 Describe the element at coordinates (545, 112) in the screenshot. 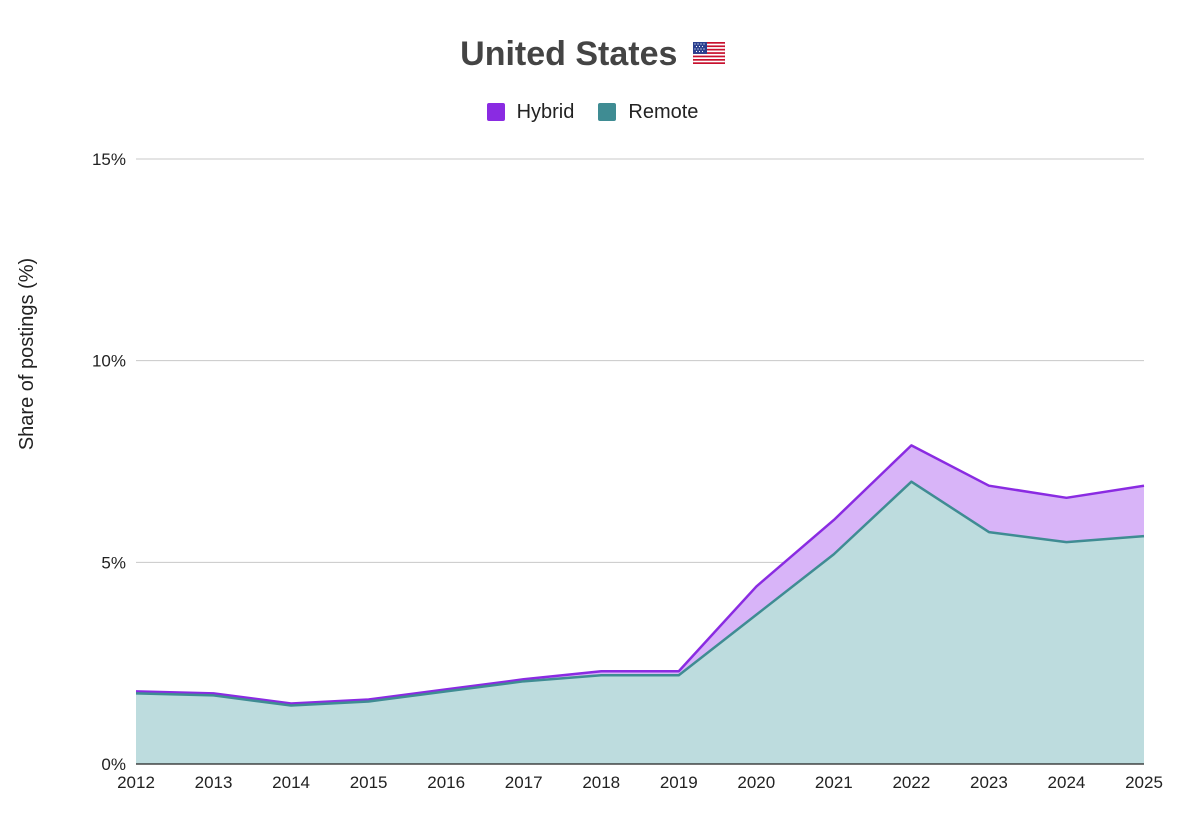

I see `legend-label-hybrid: Hybrid` at that location.